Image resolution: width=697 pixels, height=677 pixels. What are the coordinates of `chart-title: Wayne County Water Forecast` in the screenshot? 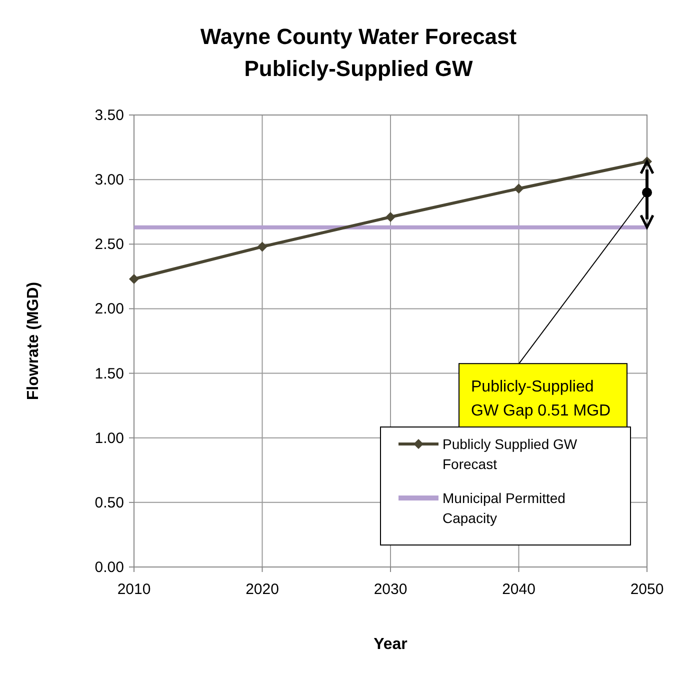 It's located at (359, 36).